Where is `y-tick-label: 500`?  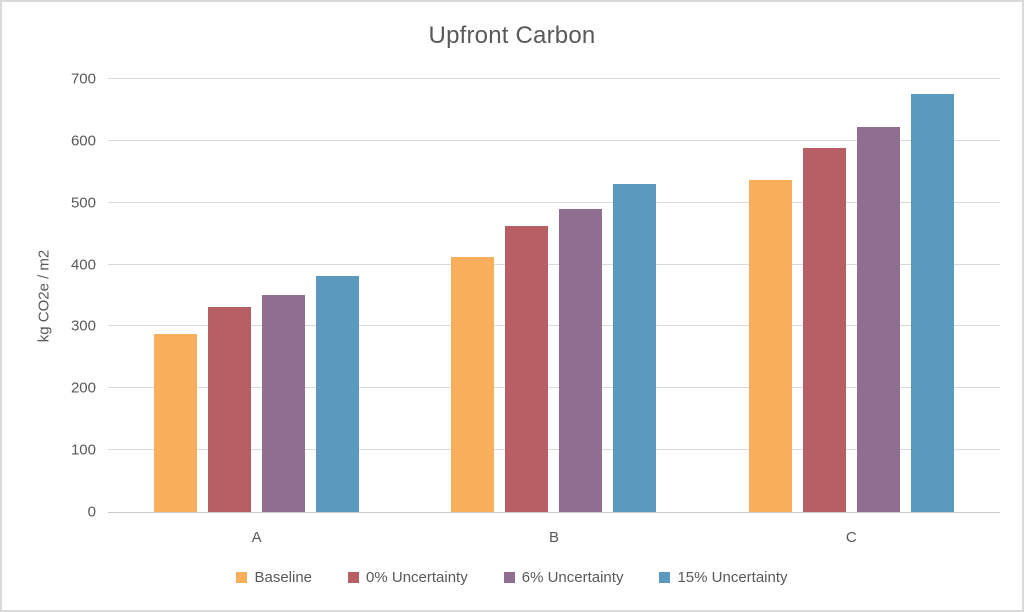
y-tick-label: 500 is located at coordinates (83, 203).